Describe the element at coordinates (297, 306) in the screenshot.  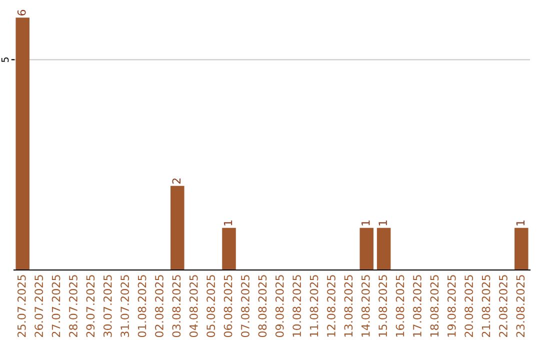
I see `x-tick-label: 10.08.2025` at that location.